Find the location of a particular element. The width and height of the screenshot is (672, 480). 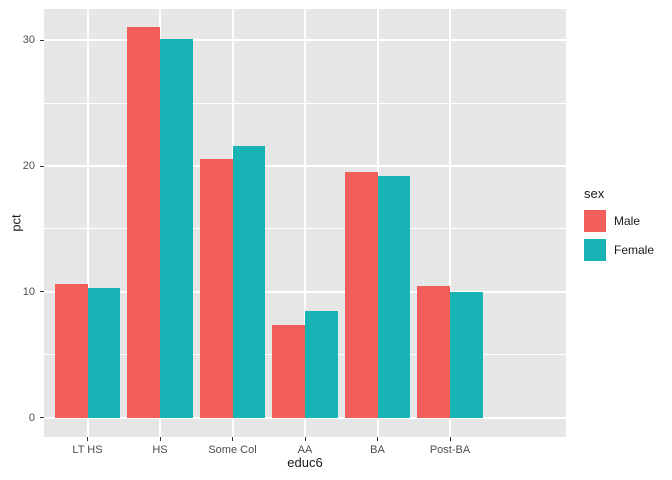

legend: sex Male Female is located at coordinates (619, 227).